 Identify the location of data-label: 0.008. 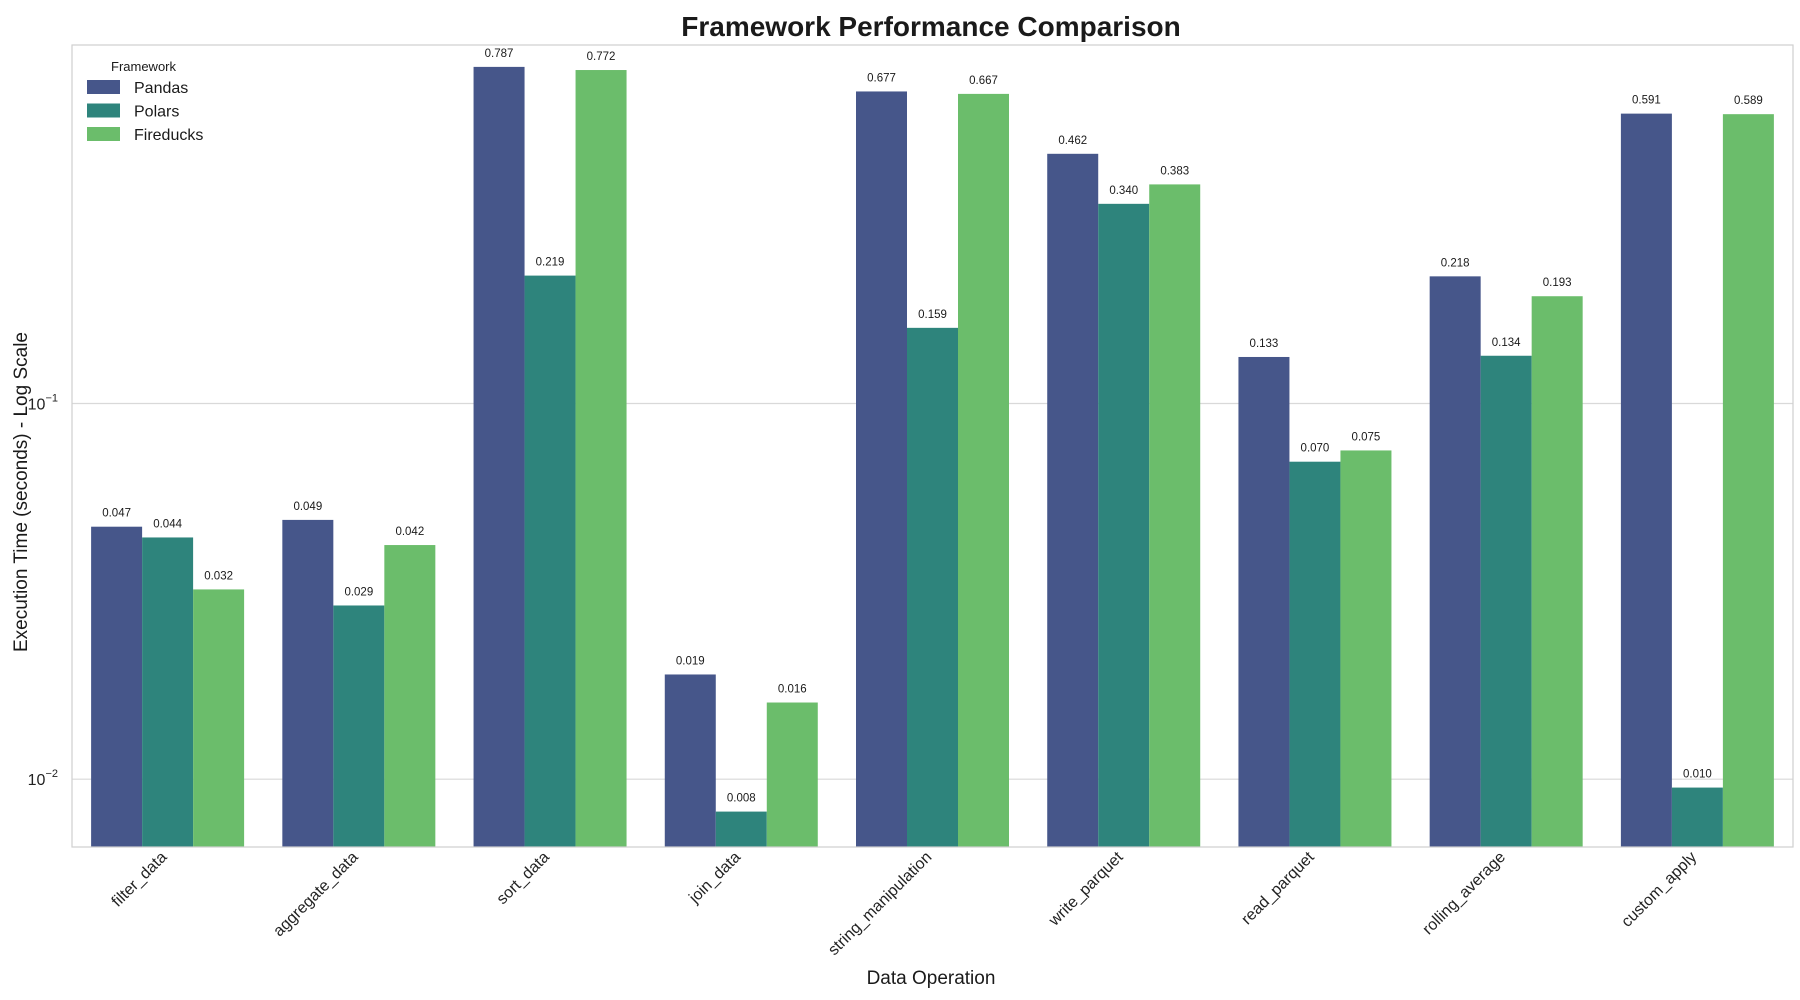
(741, 799).